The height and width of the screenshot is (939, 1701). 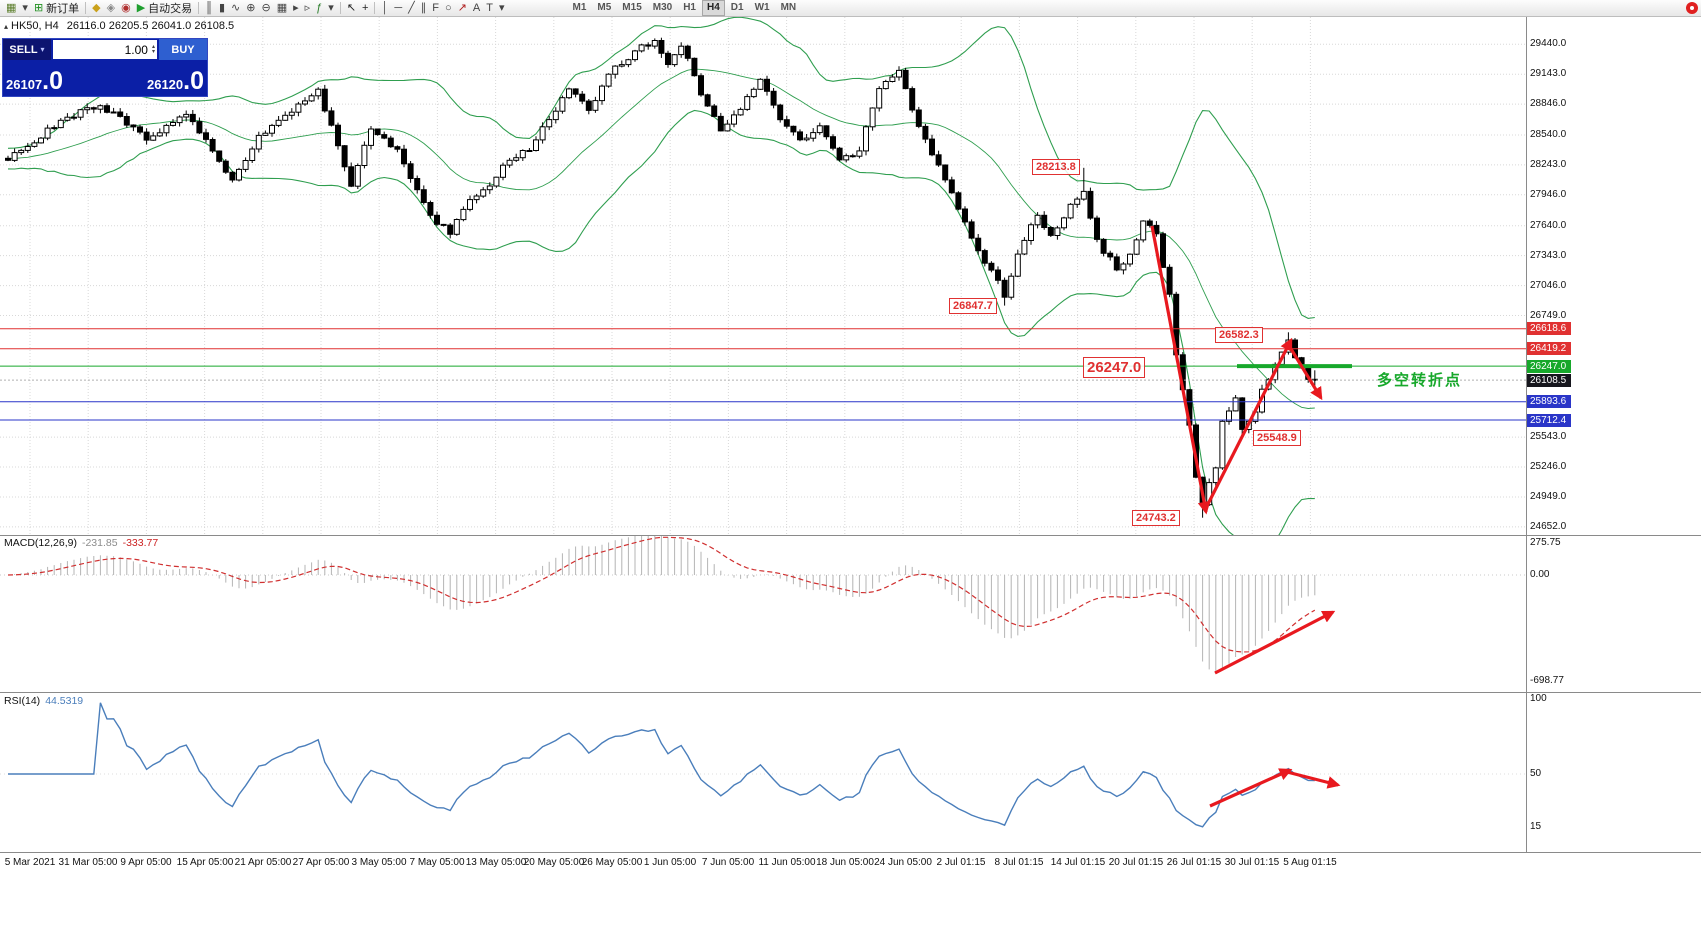 I want to click on crosshair-icon: +, so click(x=365, y=8).